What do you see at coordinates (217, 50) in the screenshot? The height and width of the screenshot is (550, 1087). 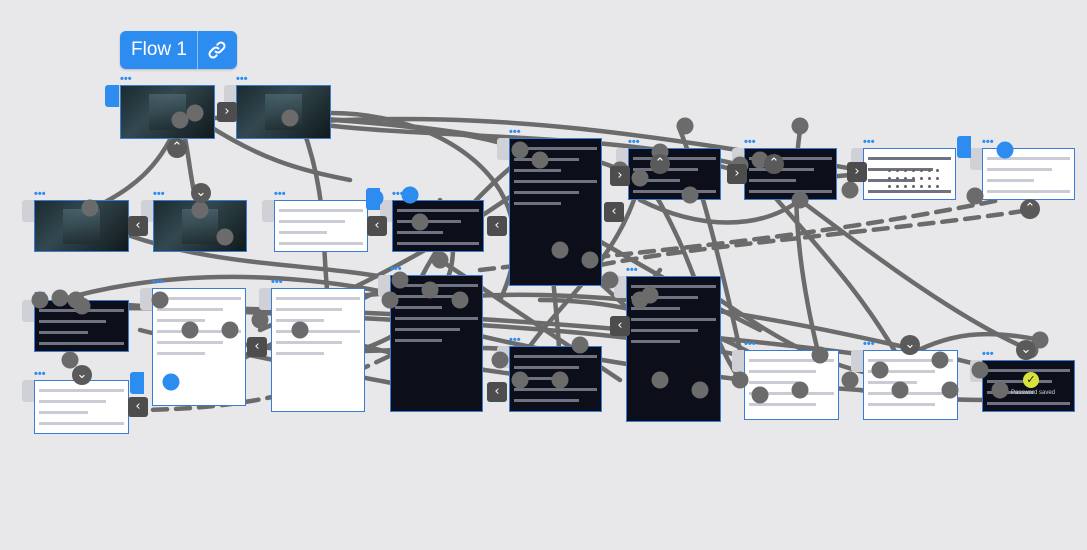 I see `link-icon` at bounding box center [217, 50].